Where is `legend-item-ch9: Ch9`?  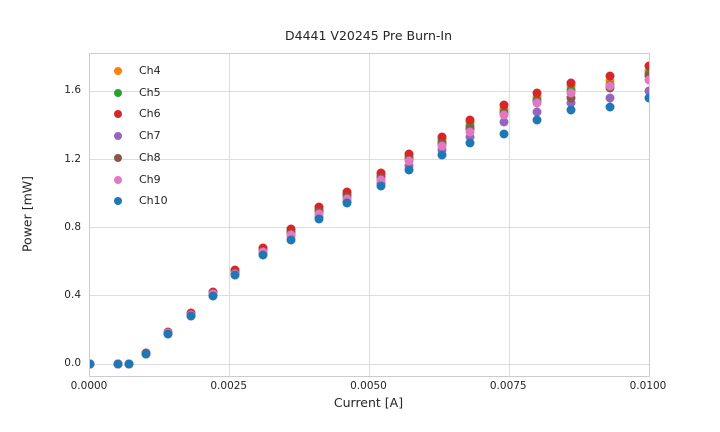 legend-item-ch9: Ch9 is located at coordinates (150, 180).